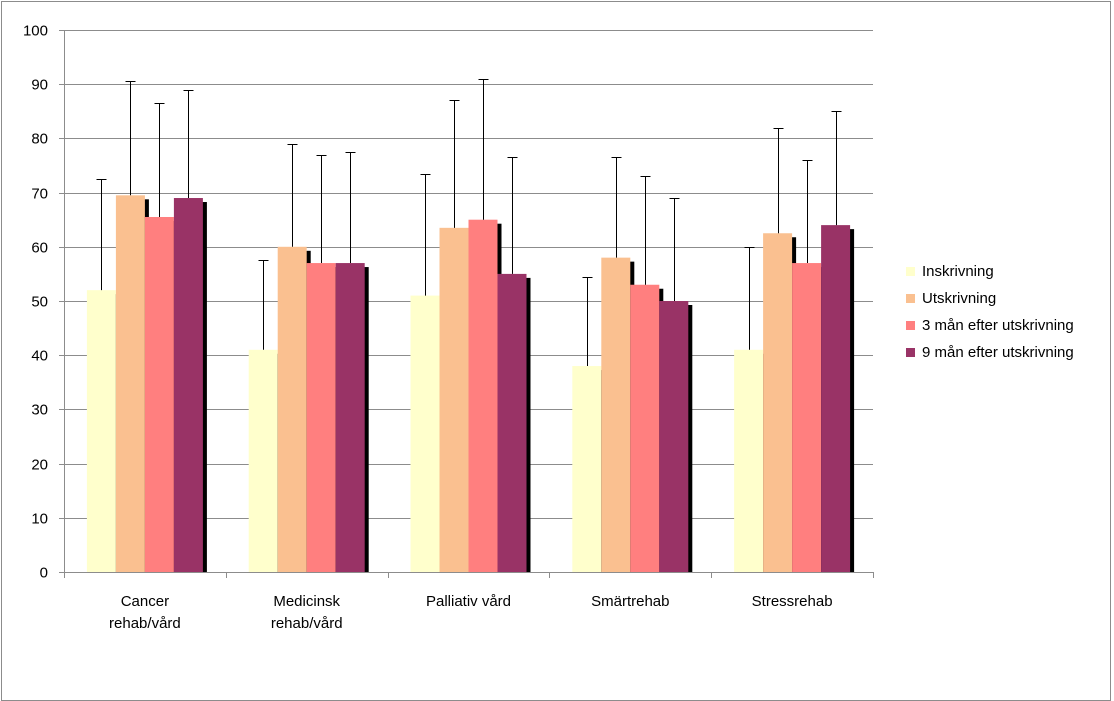 The width and height of the screenshot is (1114, 701). I want to click on y-tick-label: 20, so click(39, 465).